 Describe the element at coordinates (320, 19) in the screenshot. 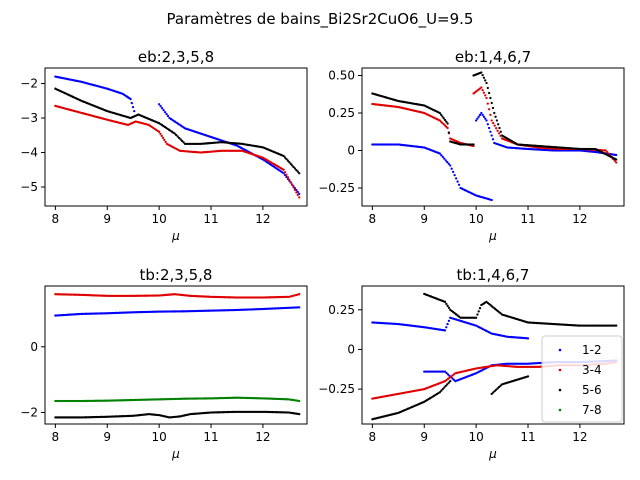

I see `figure-suptitle: Paramètres de bains_Bi2Sr2CuO6_U=9.5` at that location.